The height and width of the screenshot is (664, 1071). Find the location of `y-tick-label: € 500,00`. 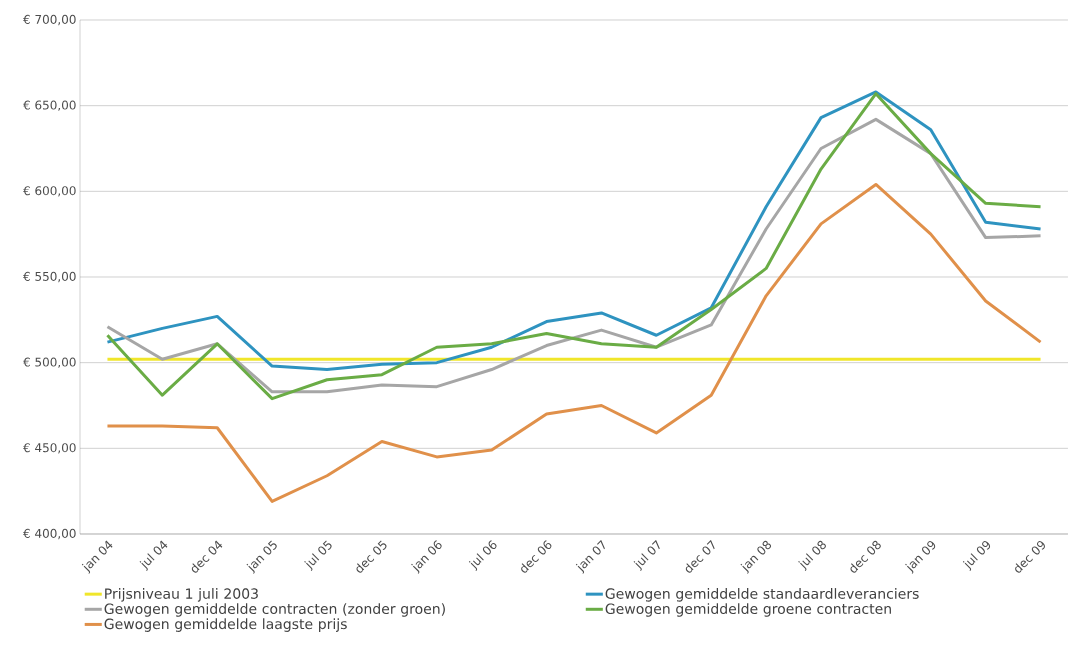

y-tick-label: € 500,00 is located at coordinates (49, 362).